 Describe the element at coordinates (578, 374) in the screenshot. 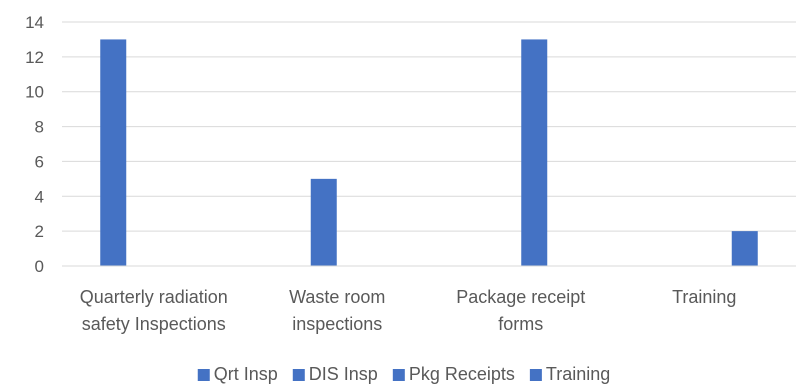

I see `legend-label: Training` at that location.